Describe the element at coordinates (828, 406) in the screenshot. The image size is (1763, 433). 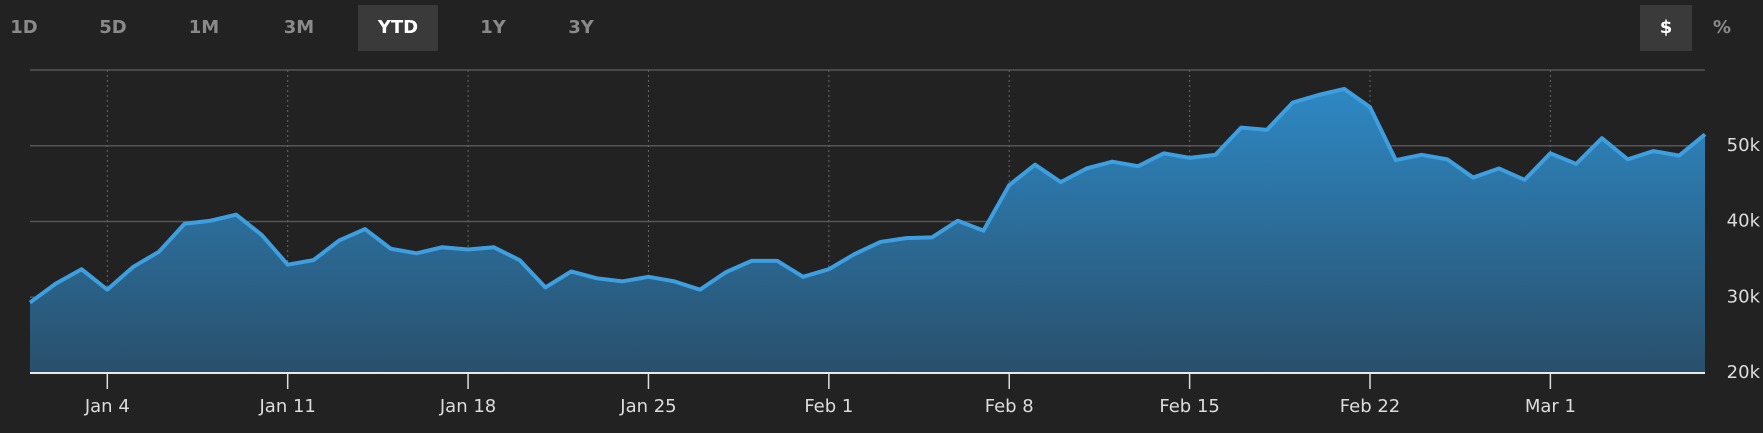
I see `x-tick-label: Feb 1` at that location.